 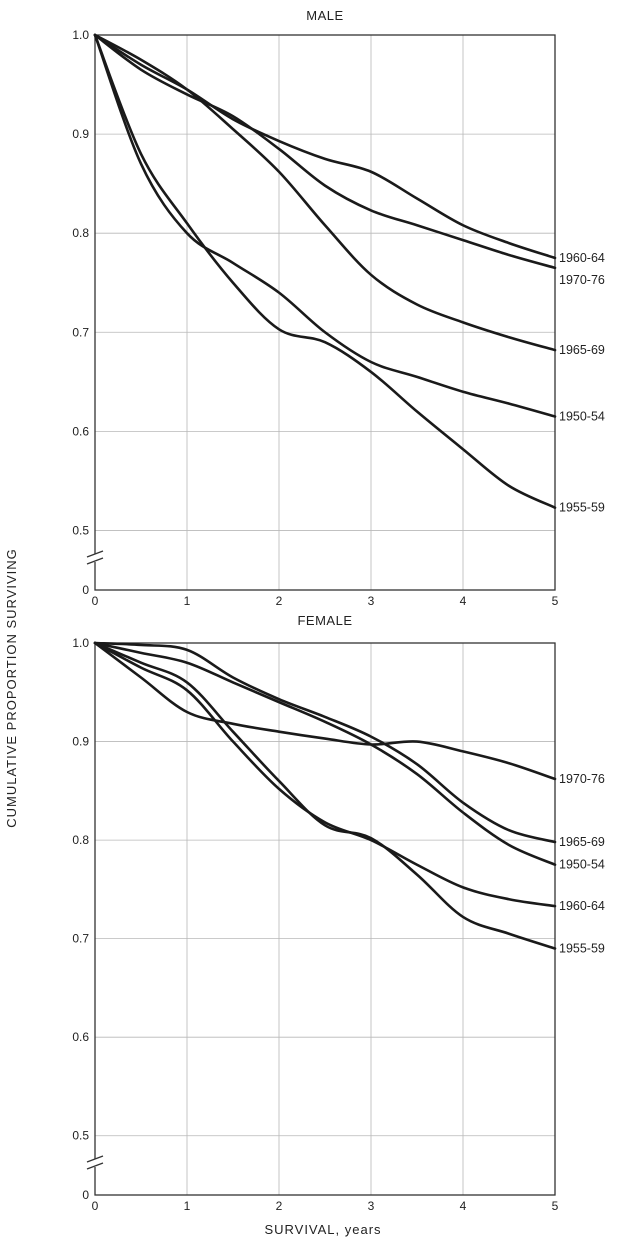 I want to click on panel-title: FEMALE, so click(x=324, y=620).